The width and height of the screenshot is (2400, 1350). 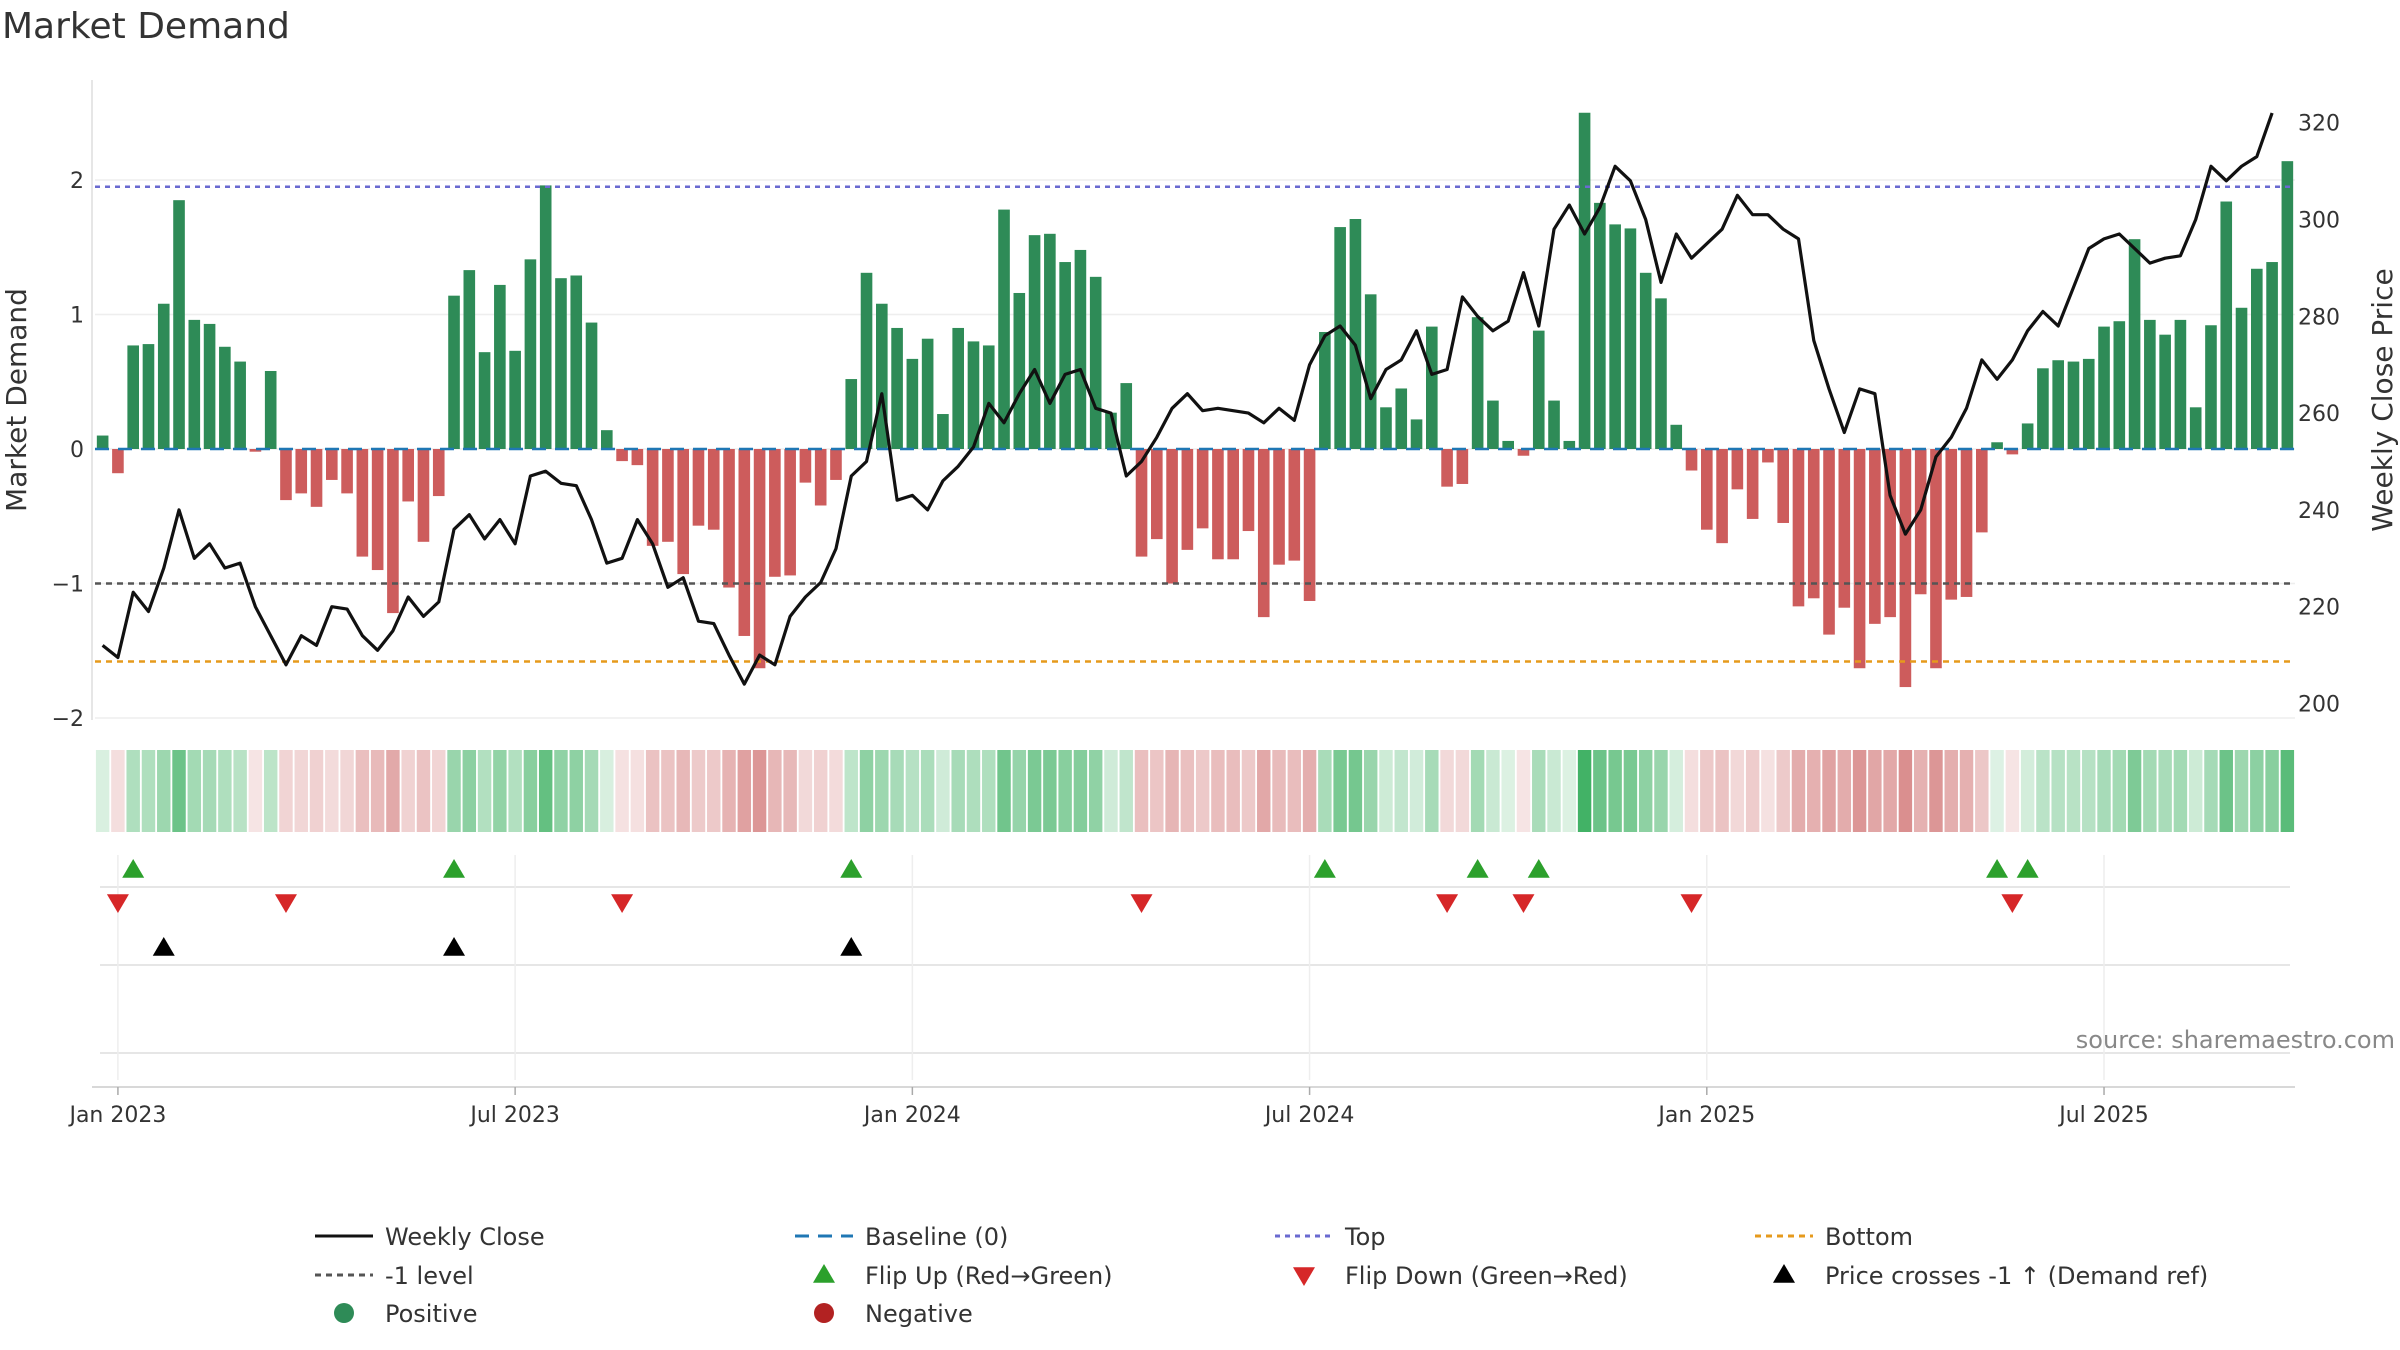 What do you see at coordinates (2319, 414) in the screenshot?
I see `right-tick-label: 260` at bounding box center [2319, 414].